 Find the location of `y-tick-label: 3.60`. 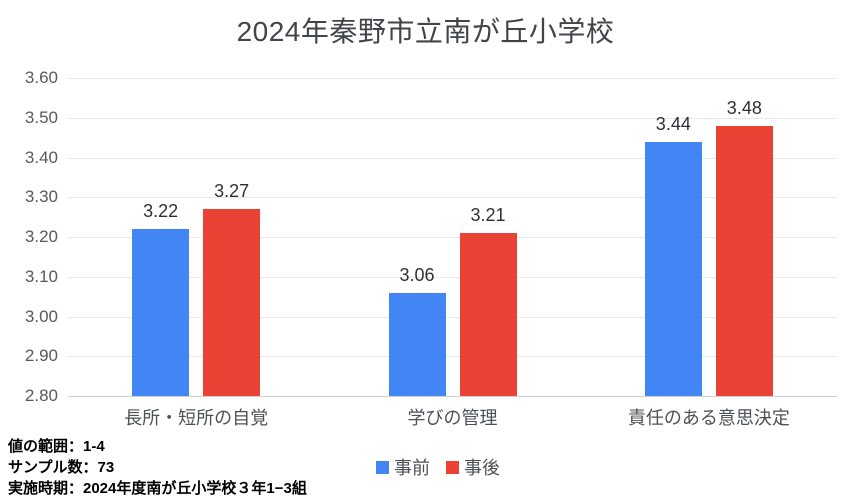

y-tick-label: 3.60 is located at coordinates (41, 77).